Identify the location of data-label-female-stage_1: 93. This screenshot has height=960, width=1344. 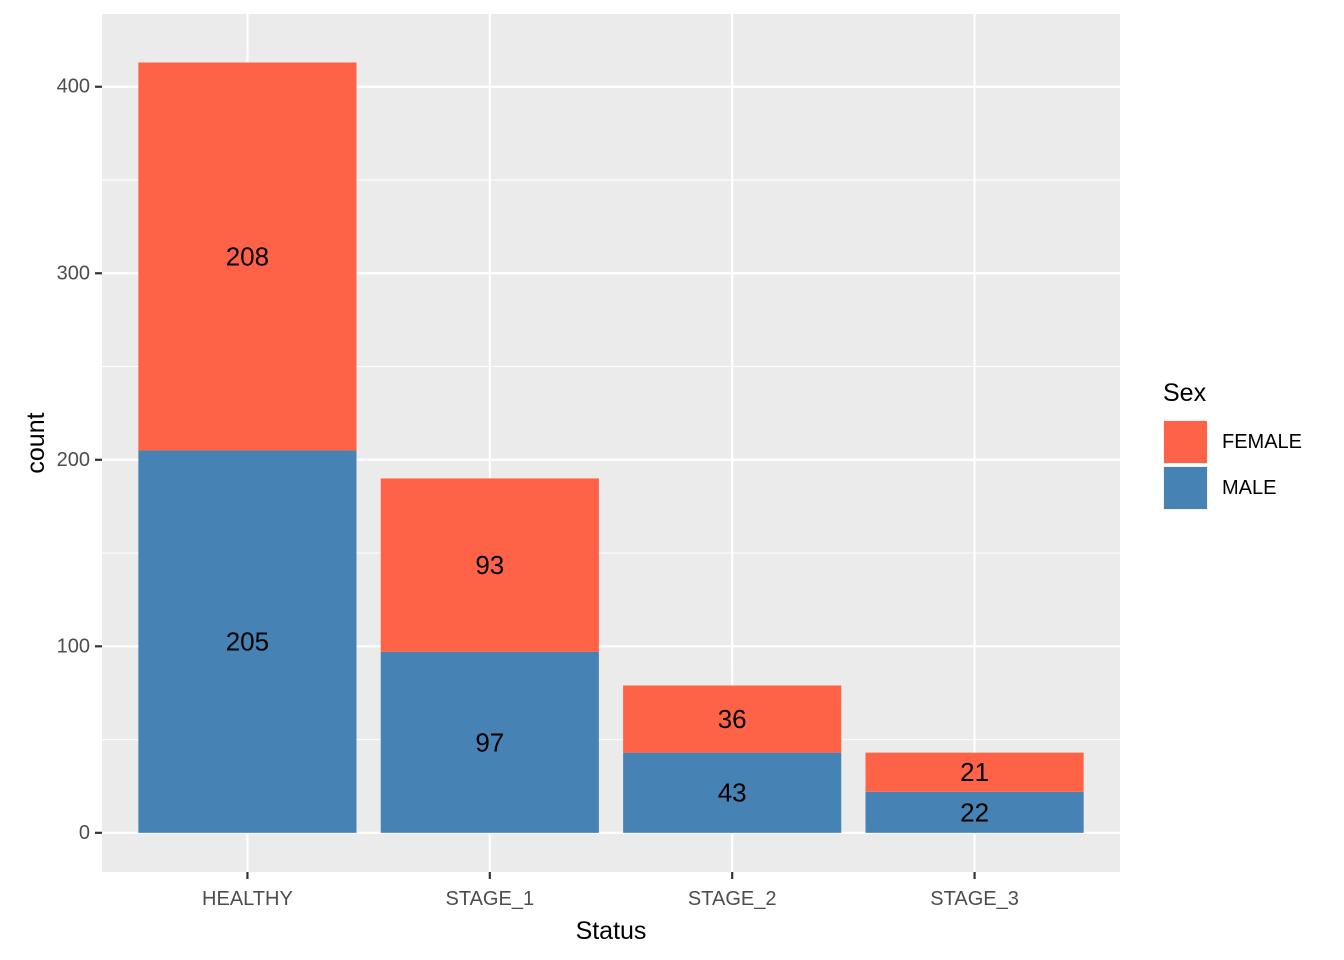
(489, 565).